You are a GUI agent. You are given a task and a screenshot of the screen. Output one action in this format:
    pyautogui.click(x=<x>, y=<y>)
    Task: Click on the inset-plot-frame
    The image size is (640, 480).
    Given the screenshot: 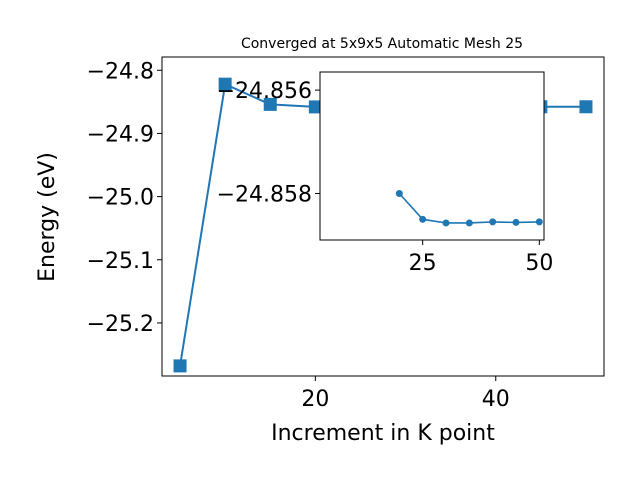 What is the action you would take?
    pyautogui.click(x=432, y=156)
    